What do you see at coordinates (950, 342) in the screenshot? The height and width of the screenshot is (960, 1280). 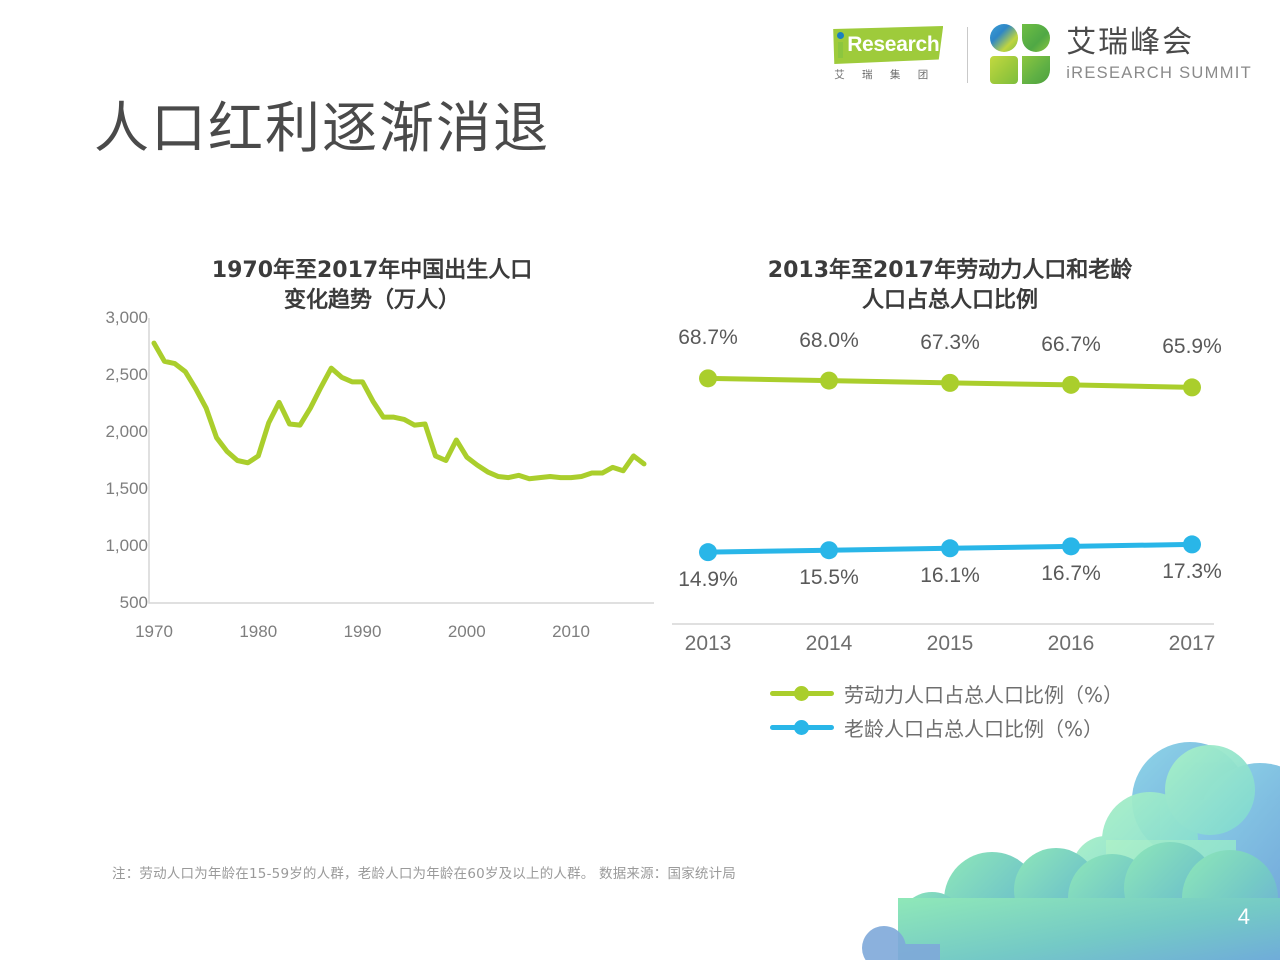 I see `labor-share-value-label: 67.3%` at bounding box center [950, 342].